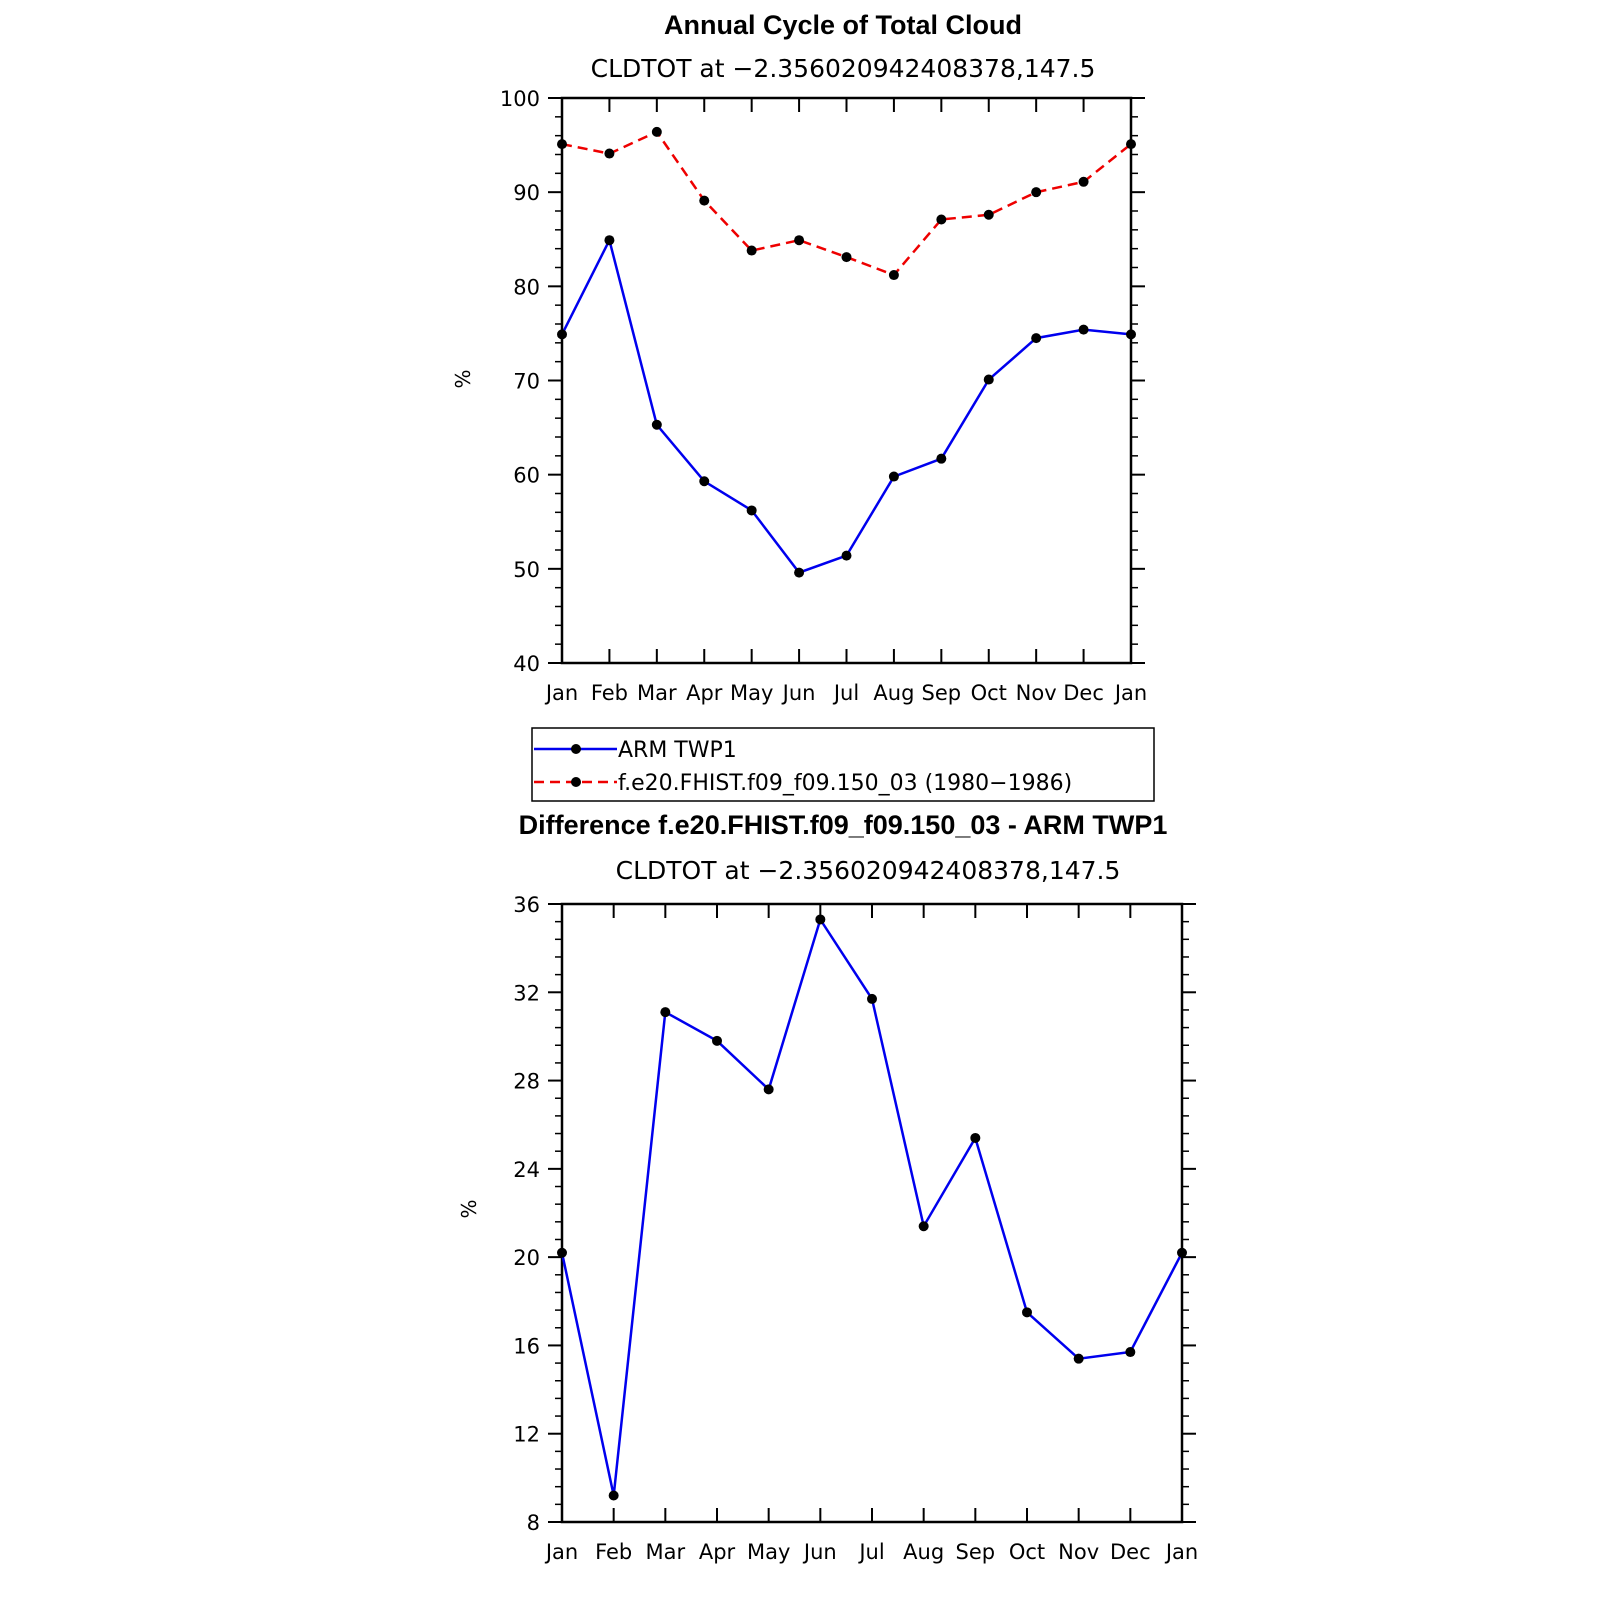  What do you see at coordinates (843, 68) in the screenshot?
I see `chart-subtitle: CLDTOT at −2.356020942408378,147.5` at bounding box center [843, 68].